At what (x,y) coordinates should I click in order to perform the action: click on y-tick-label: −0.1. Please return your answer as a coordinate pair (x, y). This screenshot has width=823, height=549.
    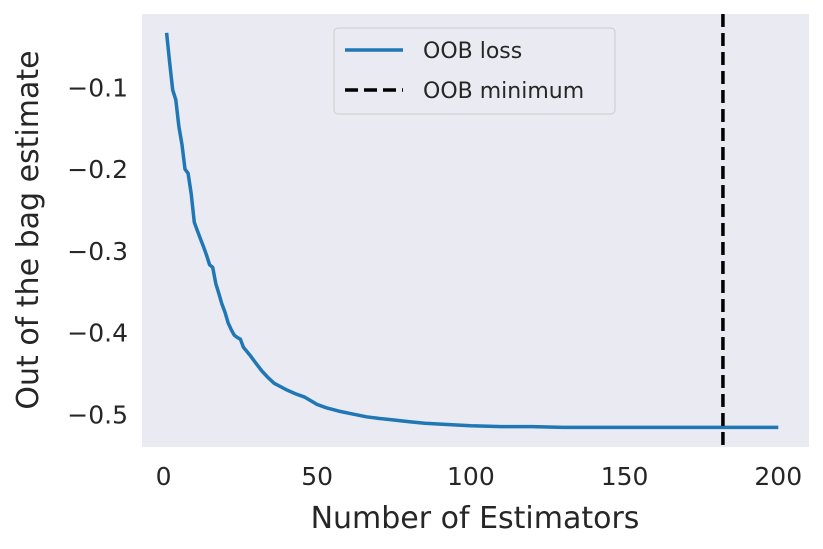
    Looking at the image, I should click on (97, 88).